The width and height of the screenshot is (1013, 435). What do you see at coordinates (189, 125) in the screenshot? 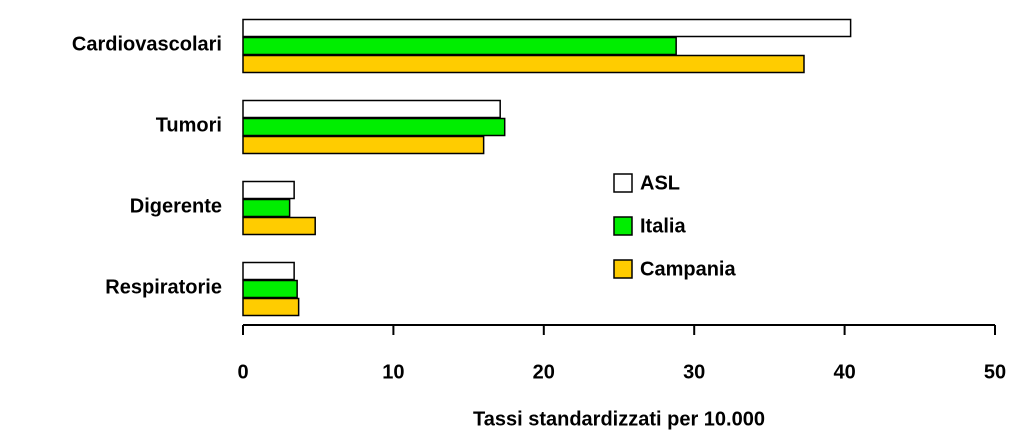
I see `y-tick-label: Tumori` at bounding box center [189, 125].